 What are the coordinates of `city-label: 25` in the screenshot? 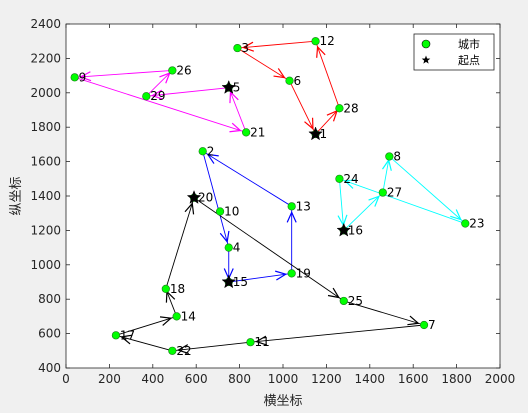 It's located at (355, 301).